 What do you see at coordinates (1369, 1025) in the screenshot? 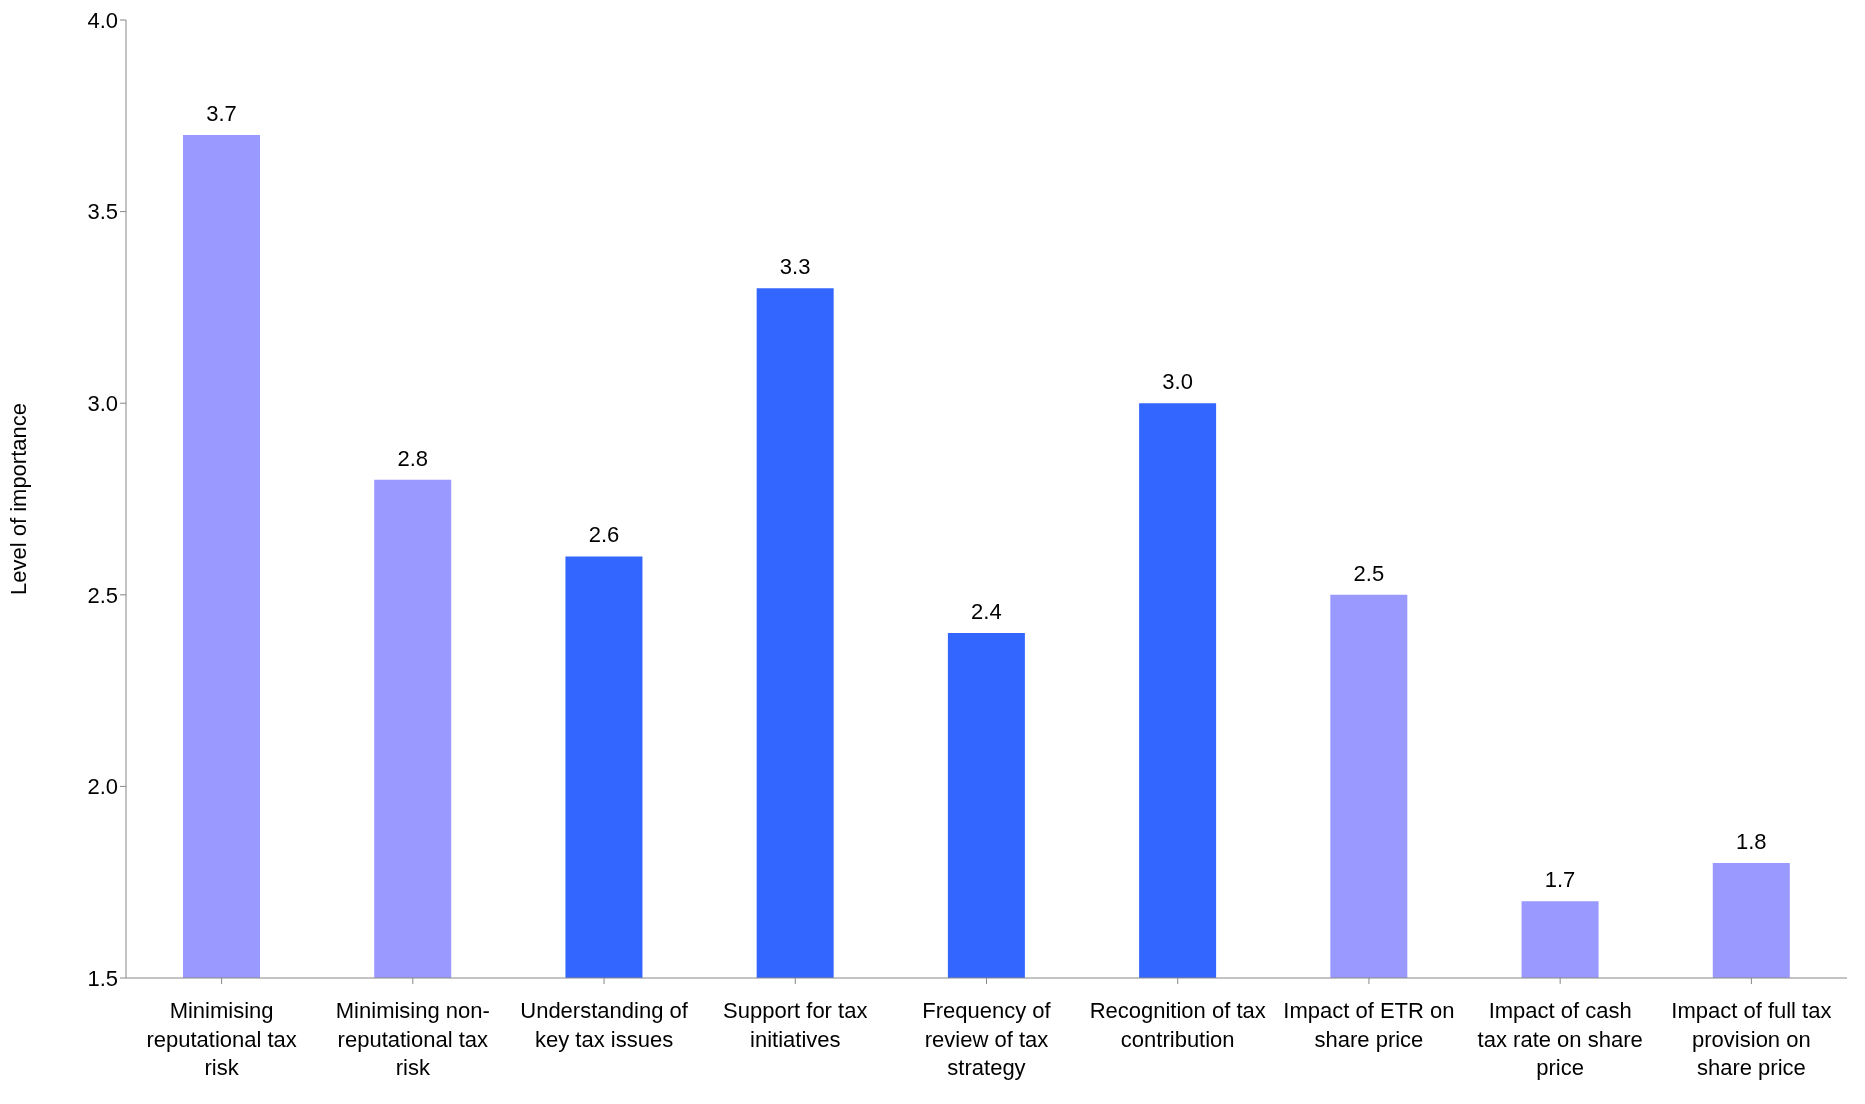
I see `x-tick-label: Impact of ETR on share price` at bounding box center [1369, 1025].